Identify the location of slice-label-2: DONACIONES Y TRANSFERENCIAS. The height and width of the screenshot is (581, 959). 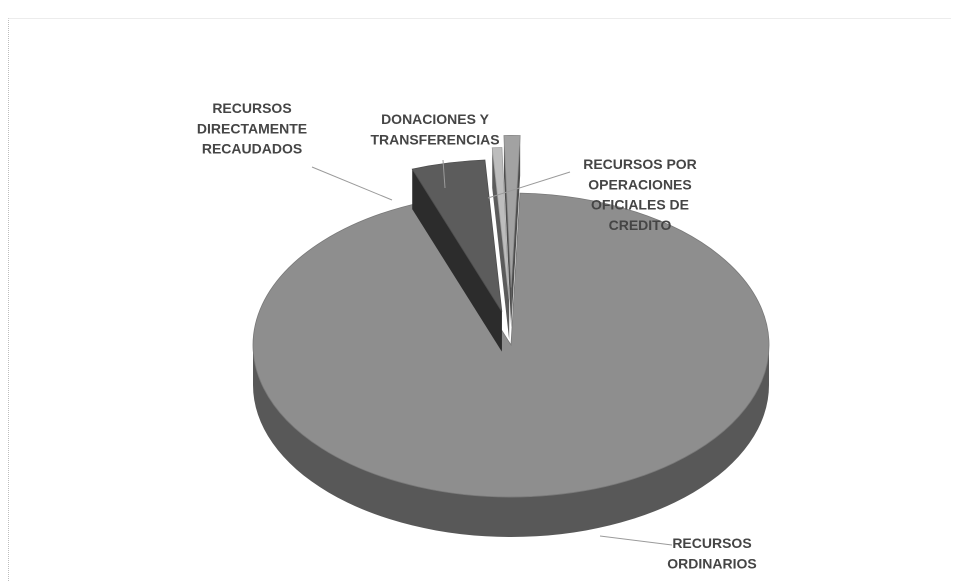
(434, 129).